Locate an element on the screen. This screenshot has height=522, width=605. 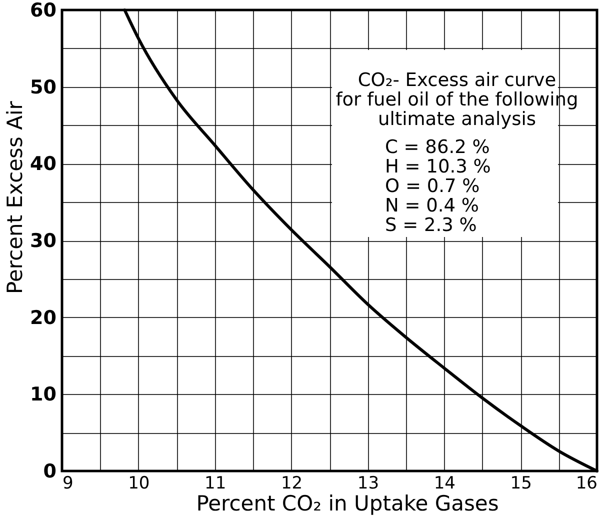
y-tick-label: 10 is located at coordinates (43, 395).